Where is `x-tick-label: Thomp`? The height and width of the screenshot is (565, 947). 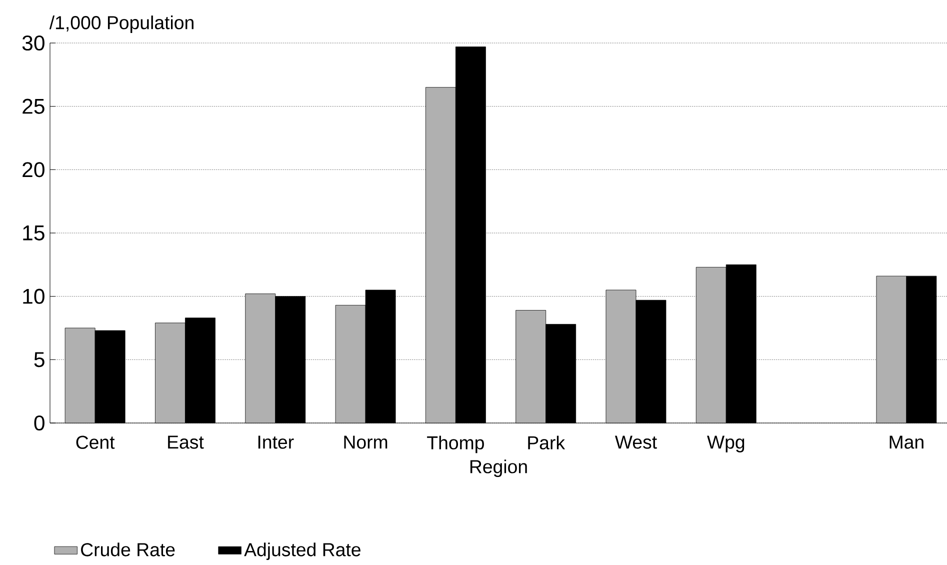
x-tick-label: Thomp is located at coordinates (455, 445).